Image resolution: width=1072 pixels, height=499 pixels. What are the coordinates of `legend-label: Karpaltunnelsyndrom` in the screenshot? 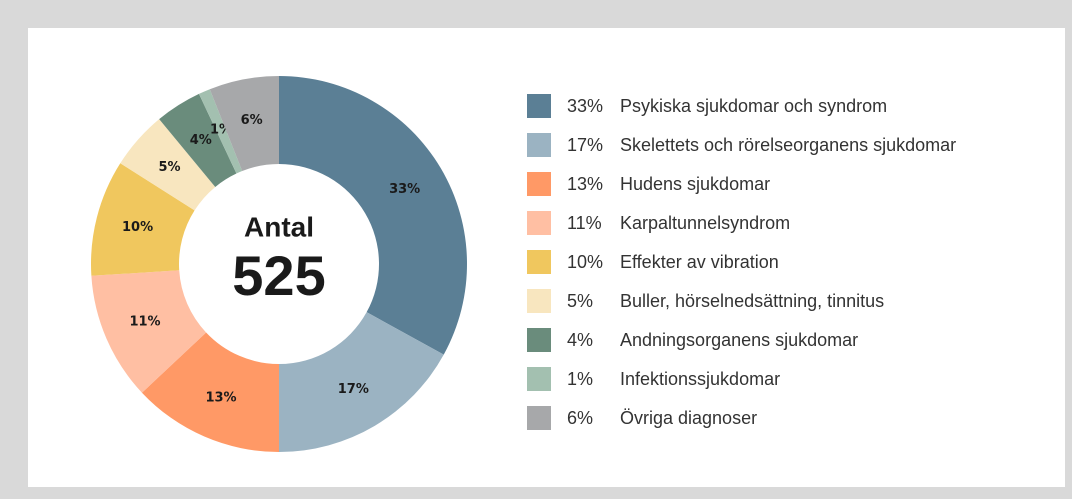 It's located at (705, 223).